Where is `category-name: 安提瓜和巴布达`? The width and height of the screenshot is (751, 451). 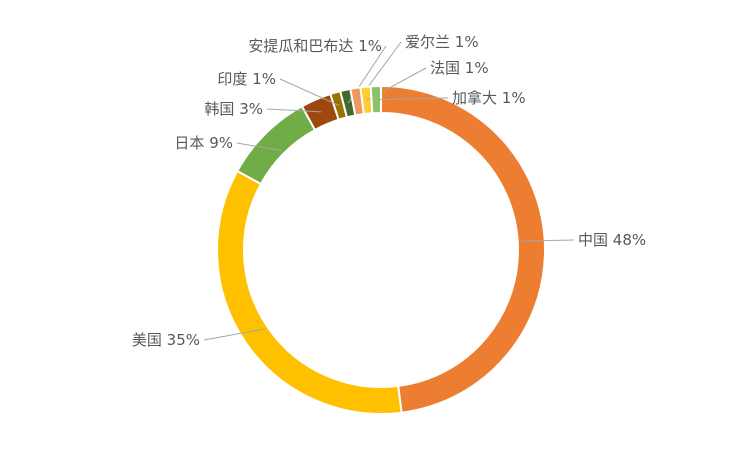
category-name: 安提瓜和巴布达 is located at coordinates (300, 46).